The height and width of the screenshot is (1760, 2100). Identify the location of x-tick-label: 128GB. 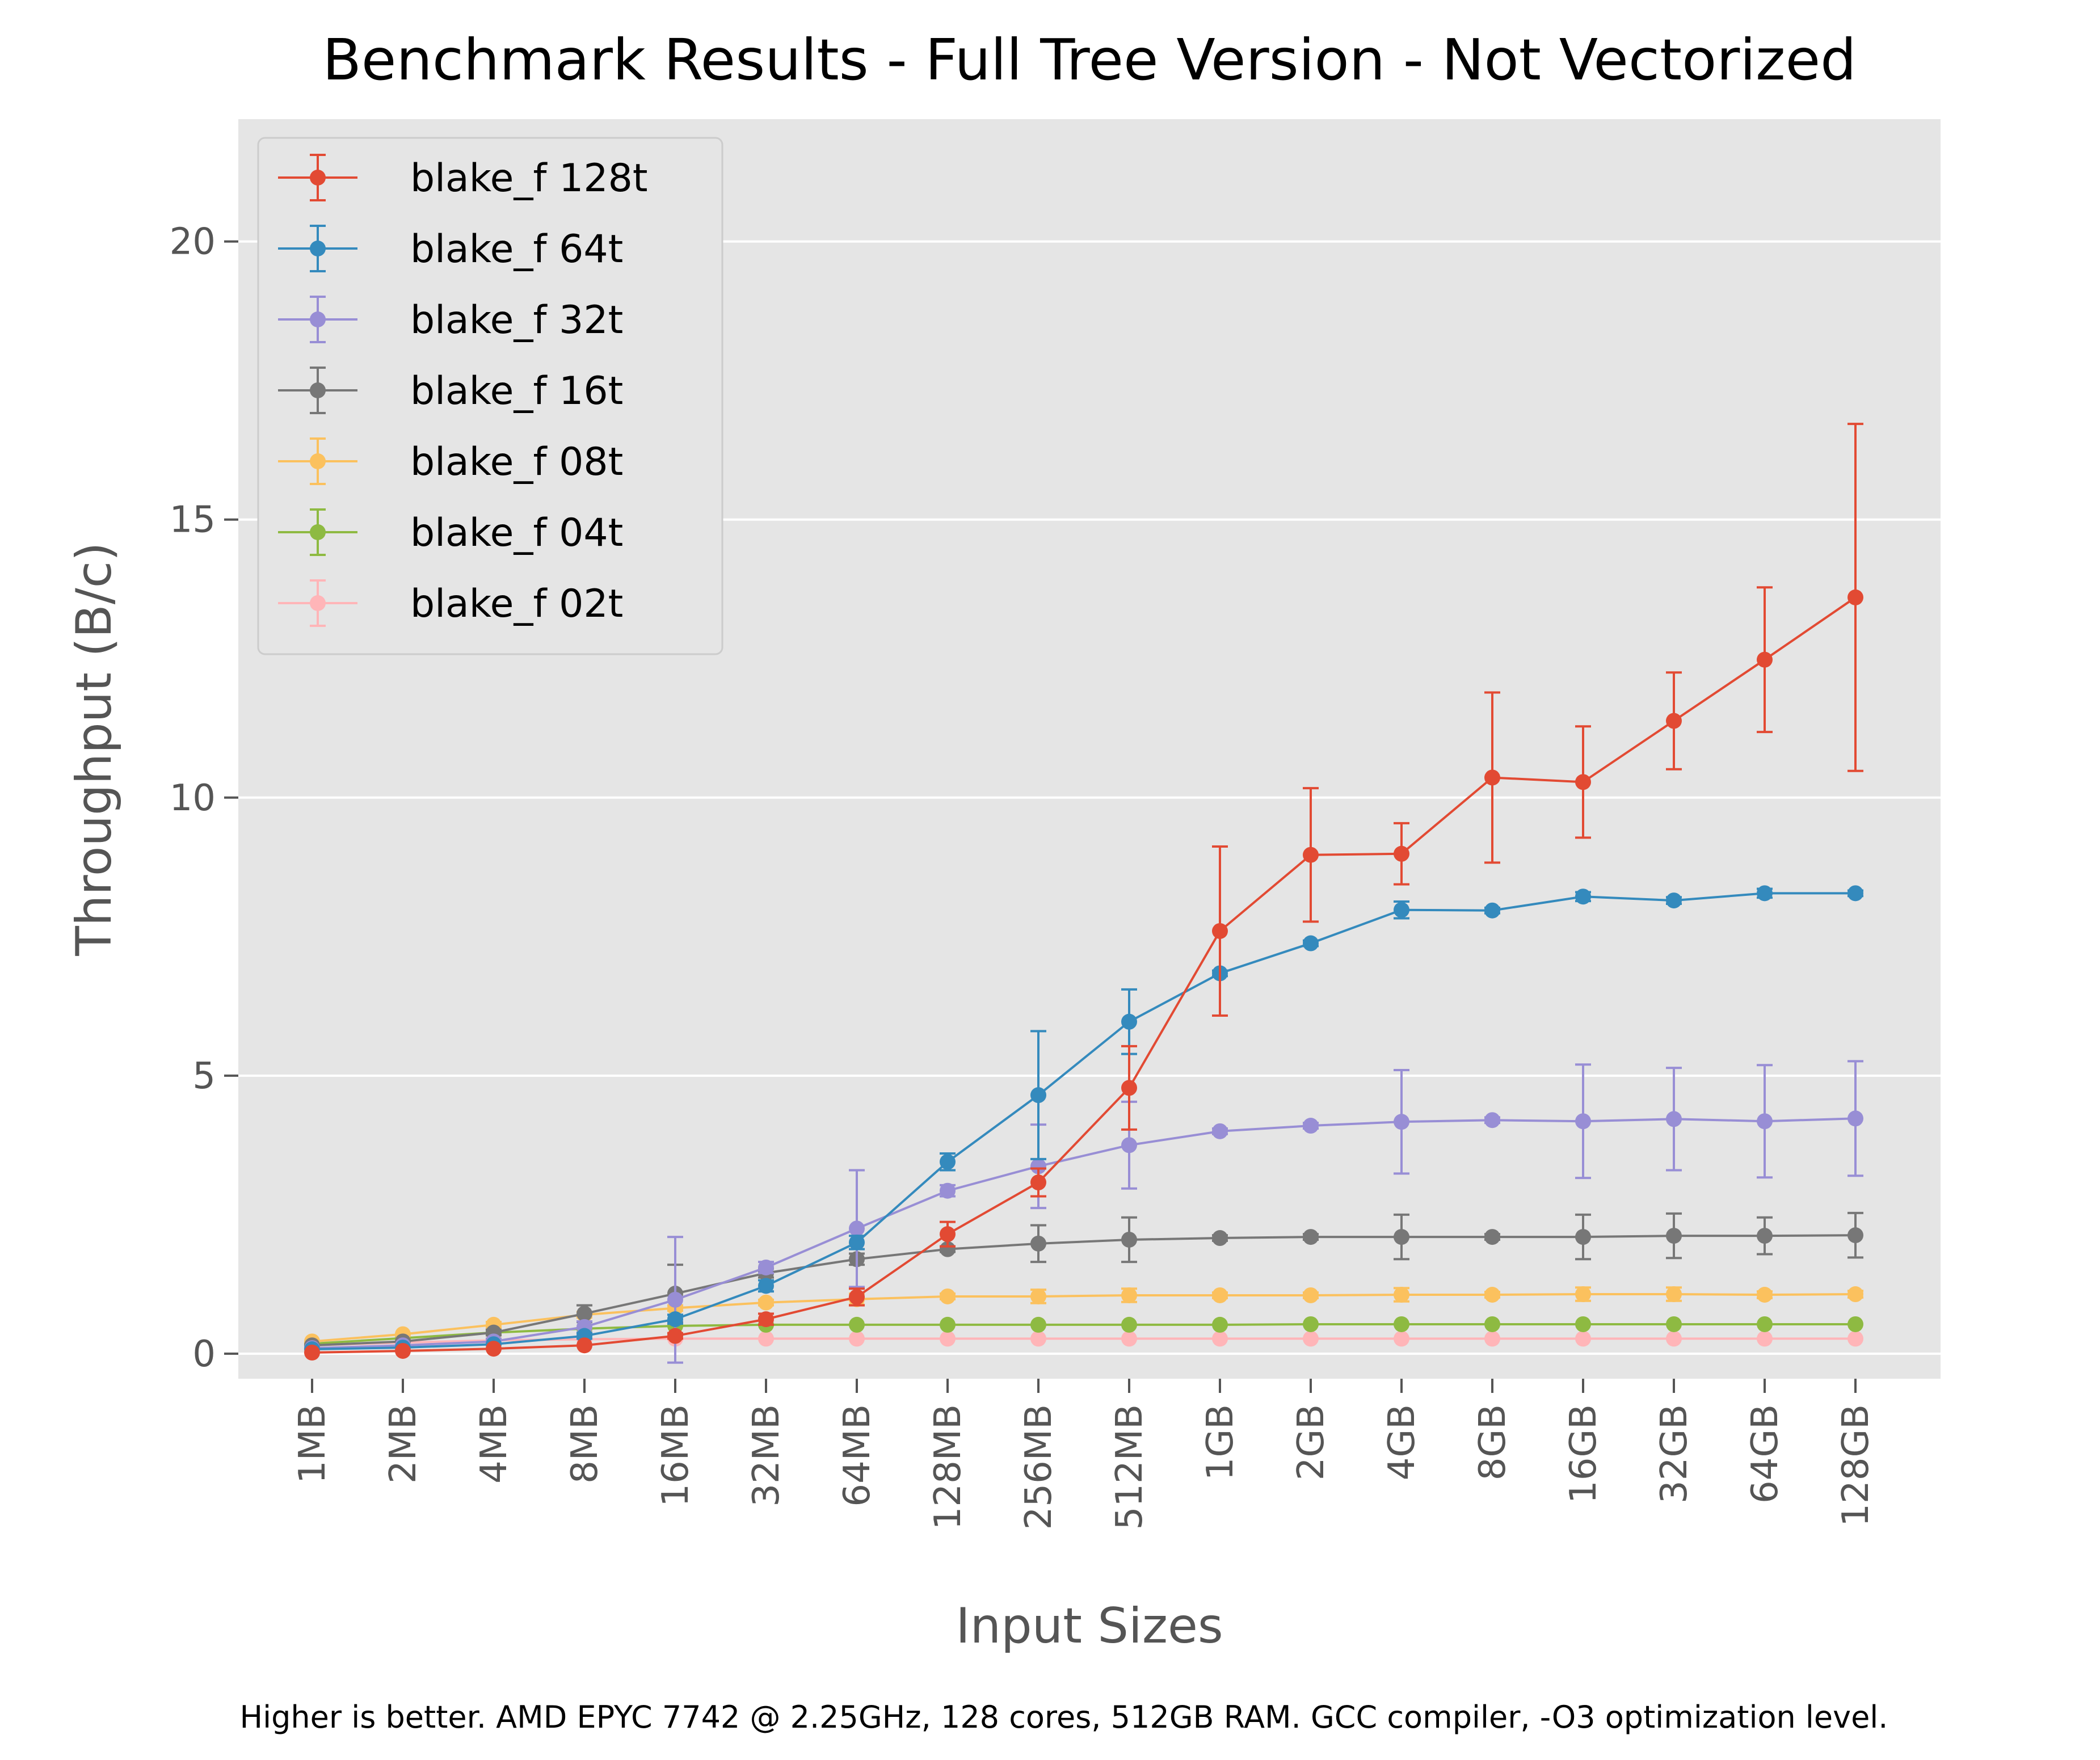
(1856, 1465).